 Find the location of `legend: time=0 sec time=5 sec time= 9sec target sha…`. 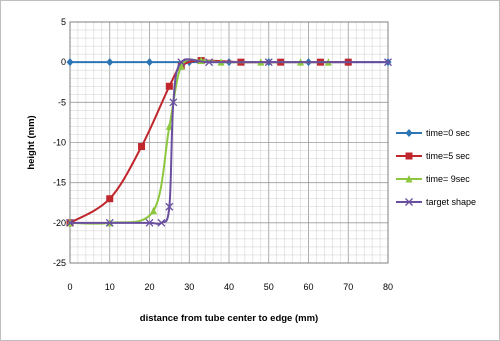

legend: time=0 sec time=5 sec time= 9sec target sha… is located at coordinates (436, 167).